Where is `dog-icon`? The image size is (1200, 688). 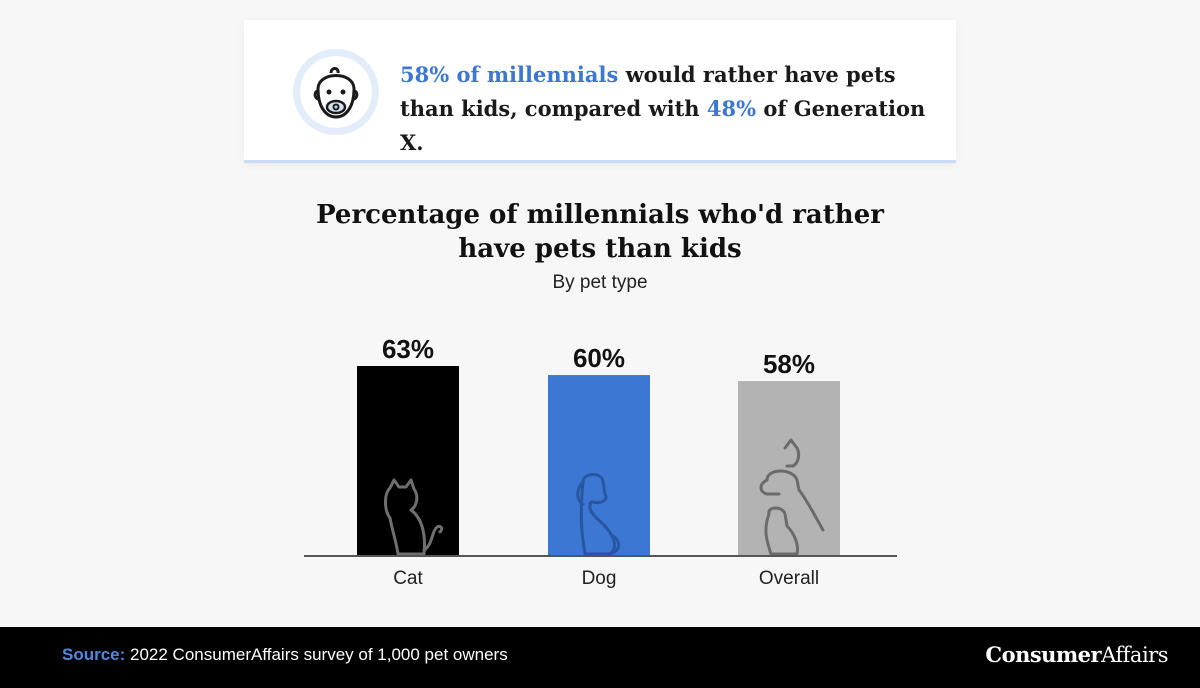 dog-icon is located at coordinates (598, 514).